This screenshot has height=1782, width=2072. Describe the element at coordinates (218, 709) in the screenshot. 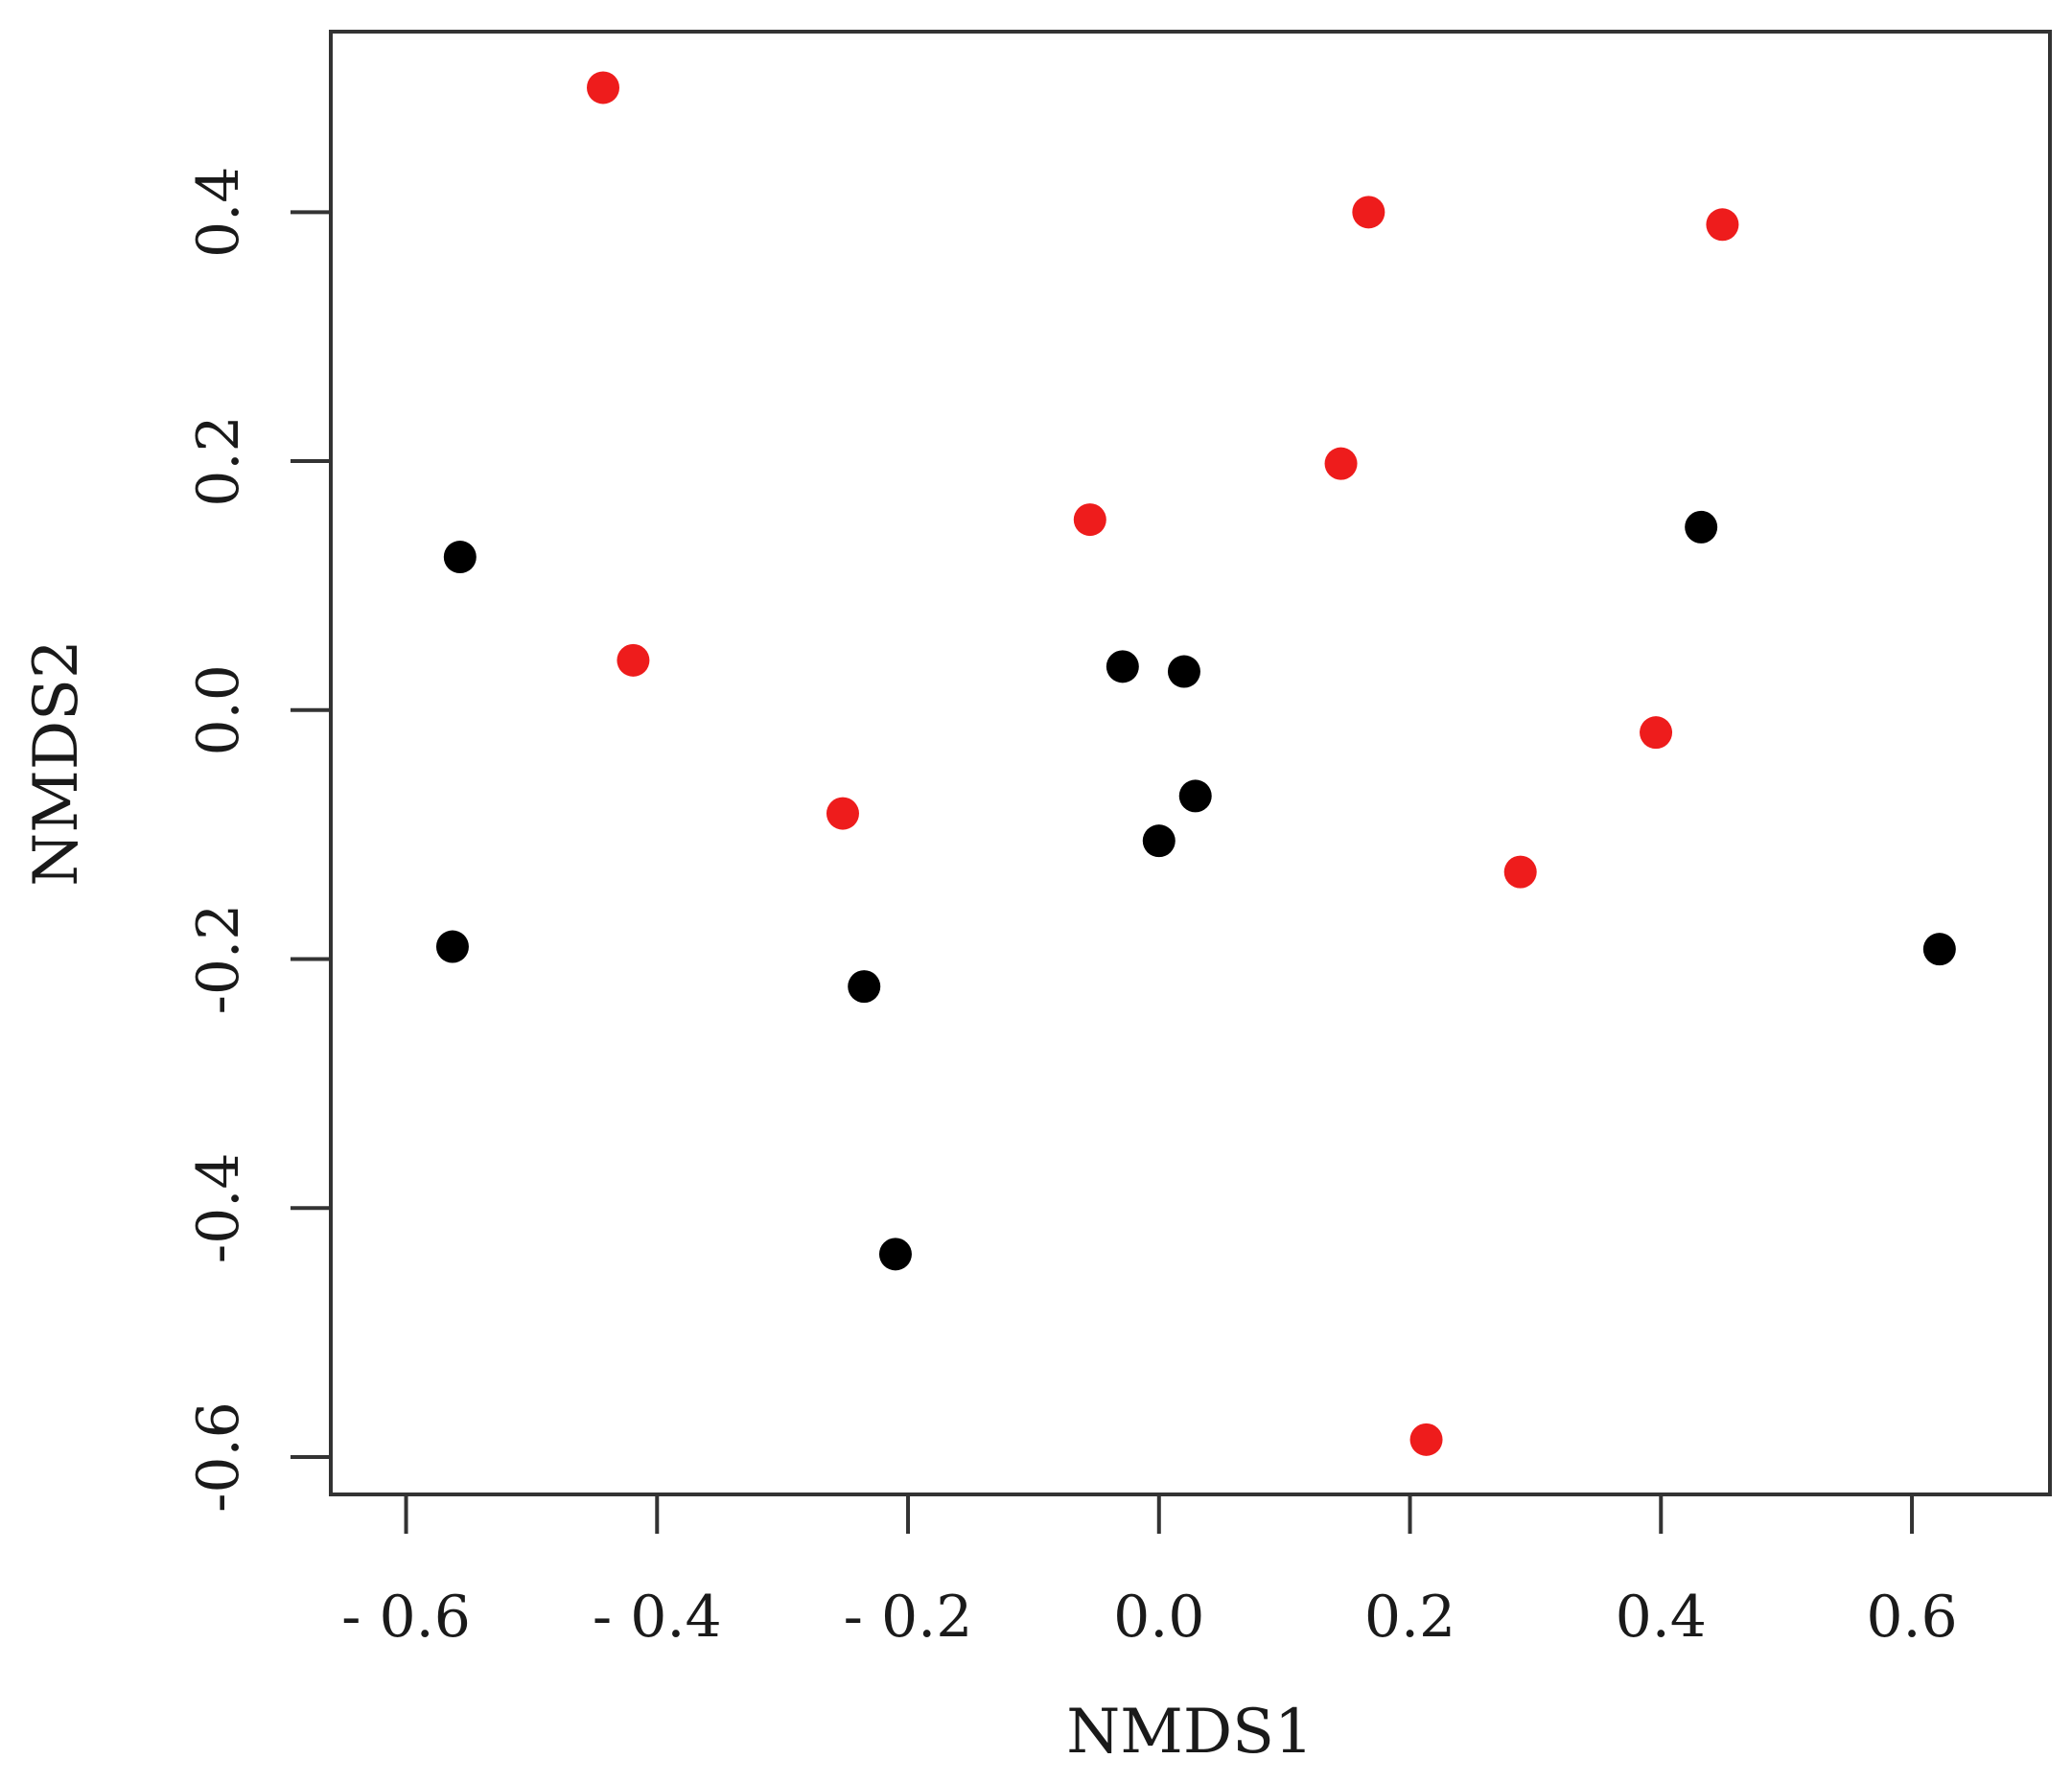

I see `y-tick-label: 0.0` at that location.